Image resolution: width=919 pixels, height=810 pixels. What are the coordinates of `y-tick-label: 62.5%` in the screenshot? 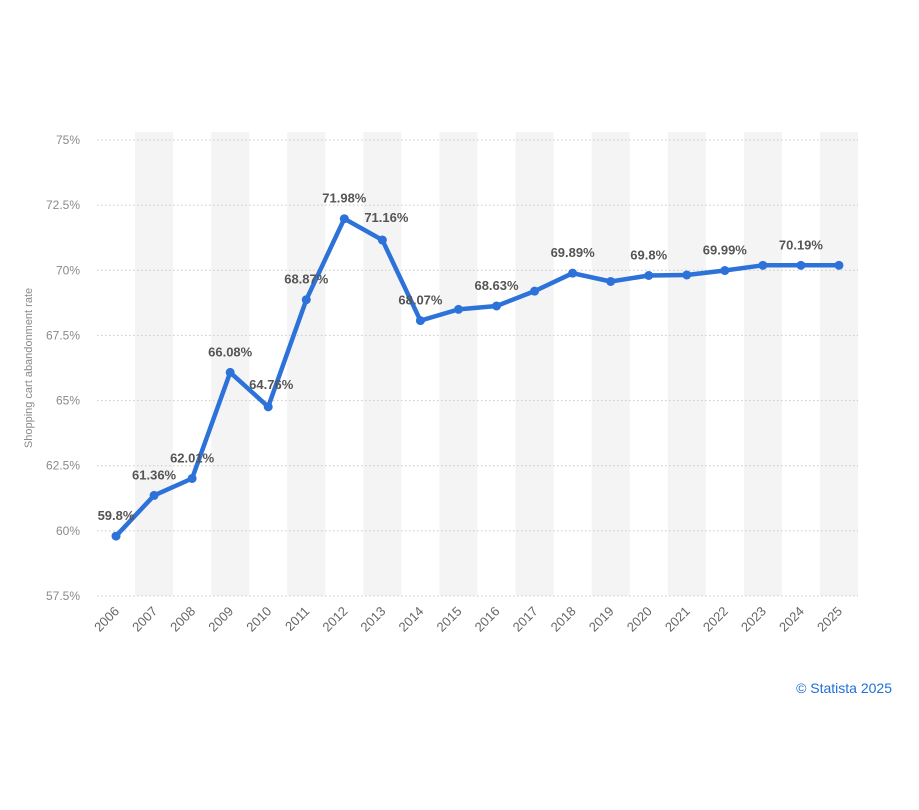 It's located at (63, 466).